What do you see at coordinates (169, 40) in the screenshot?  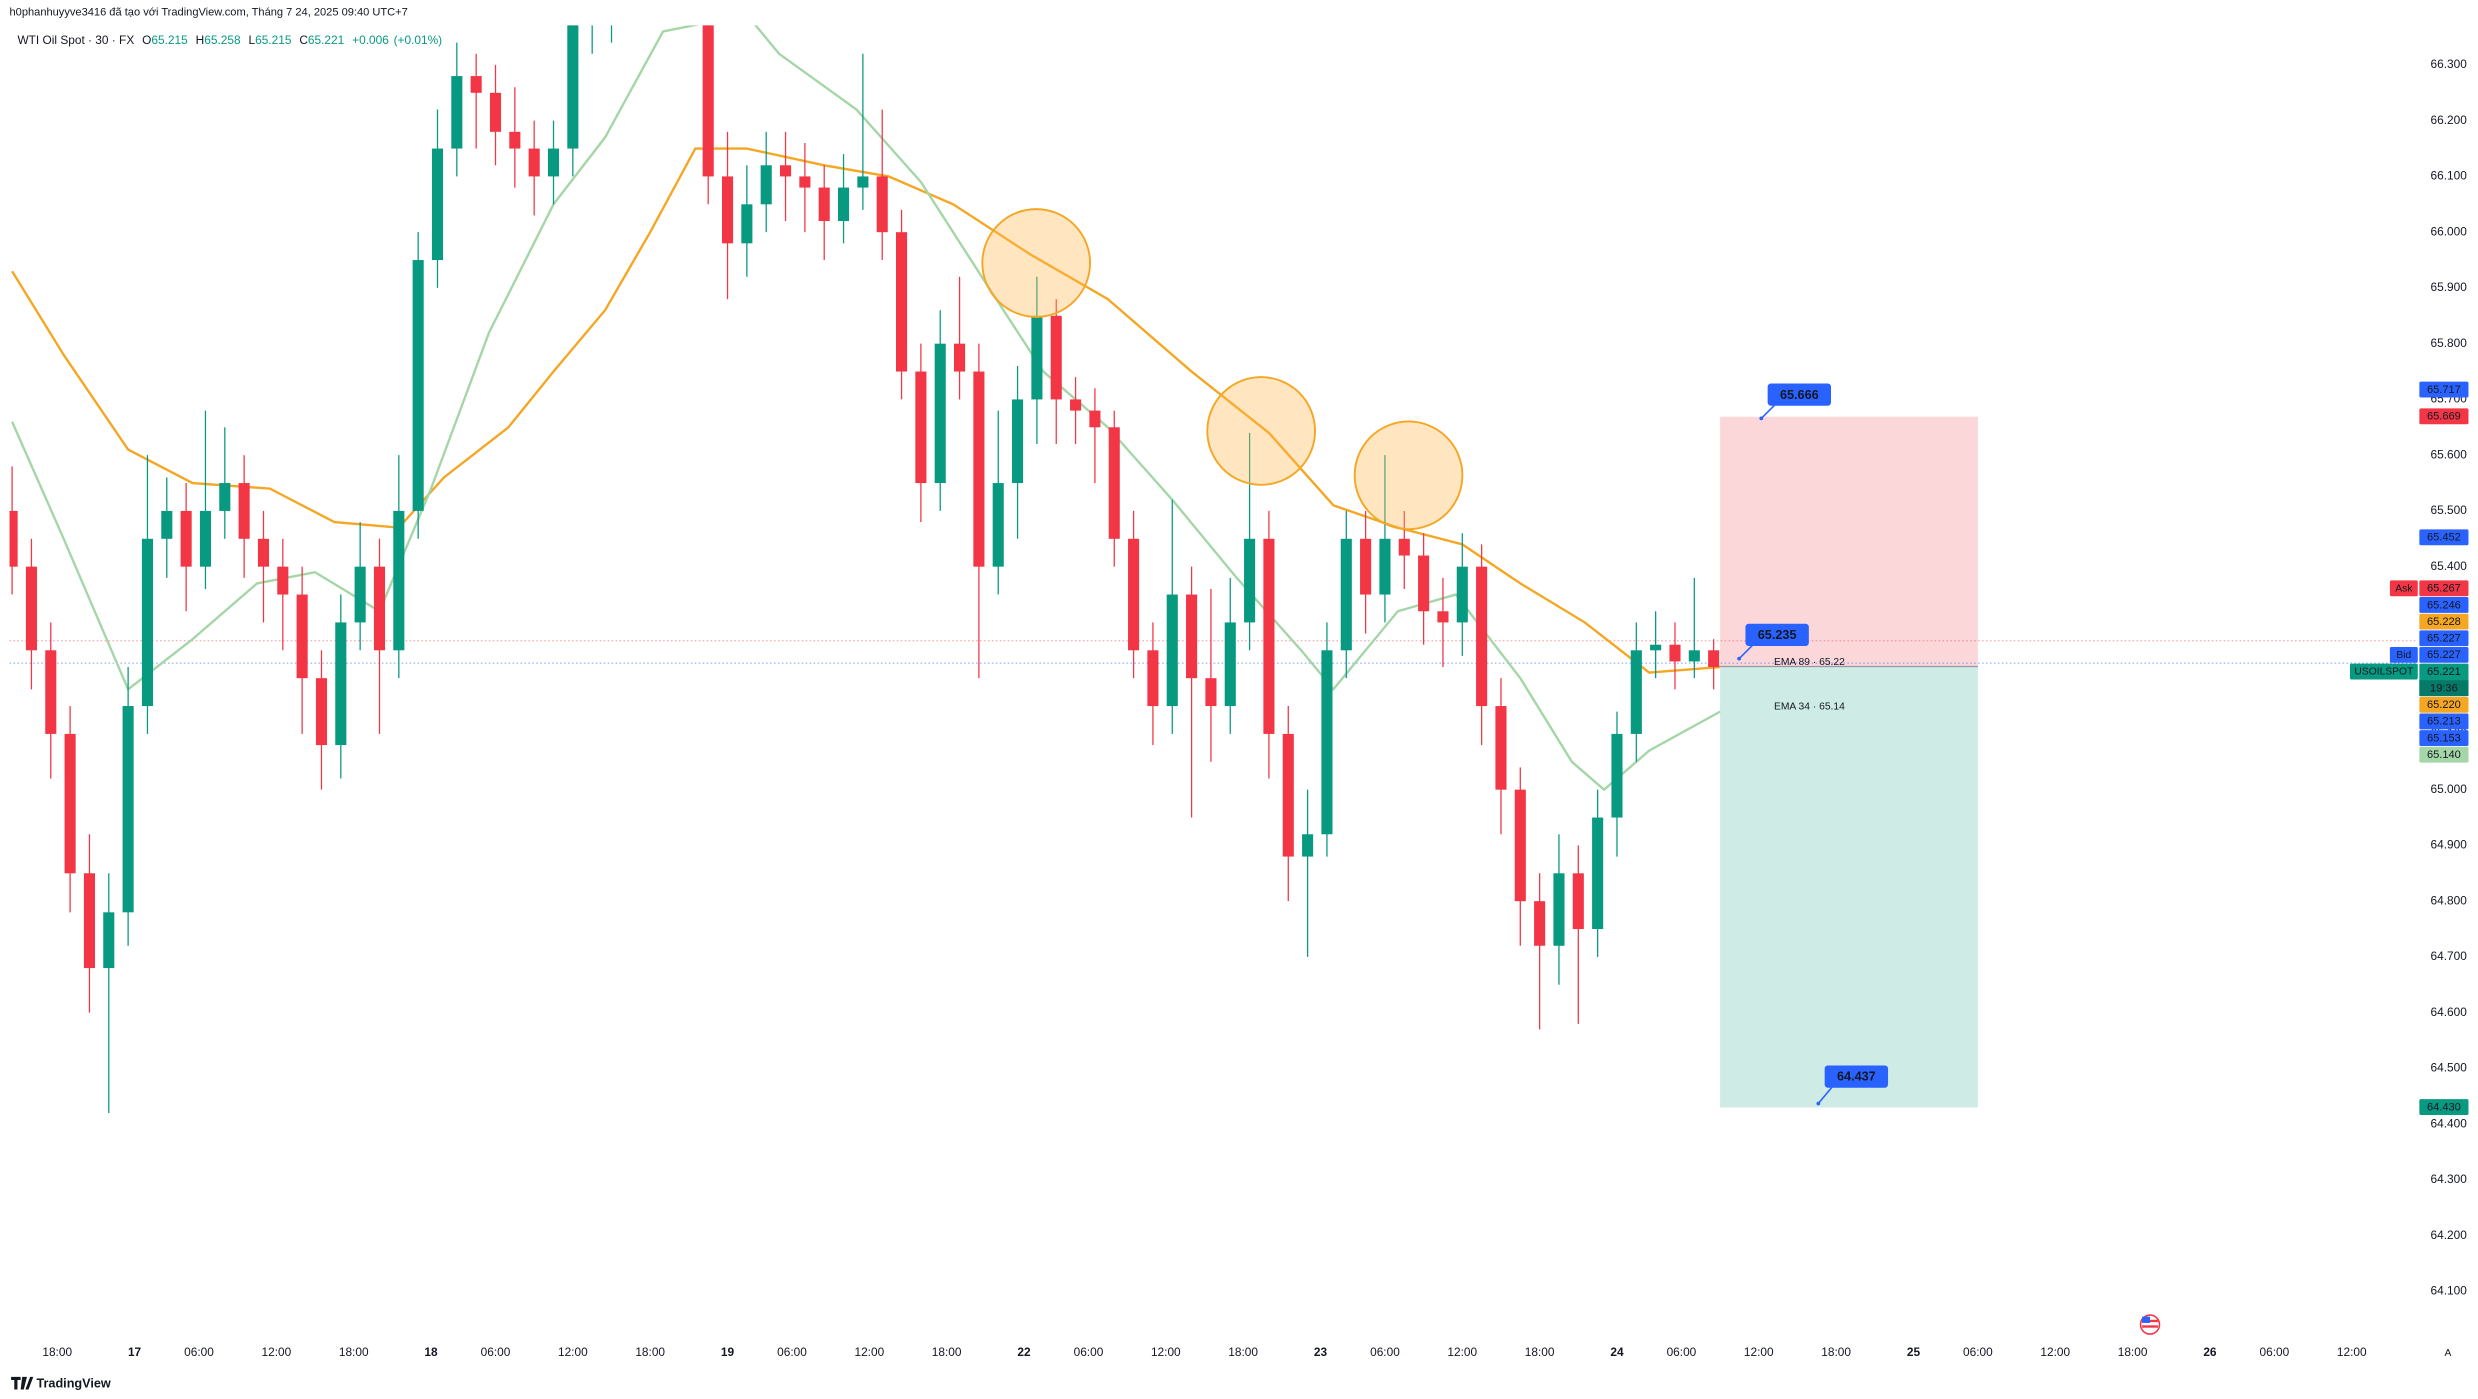 I see `legend-value: 65.215` at bounding box center [169, 40].